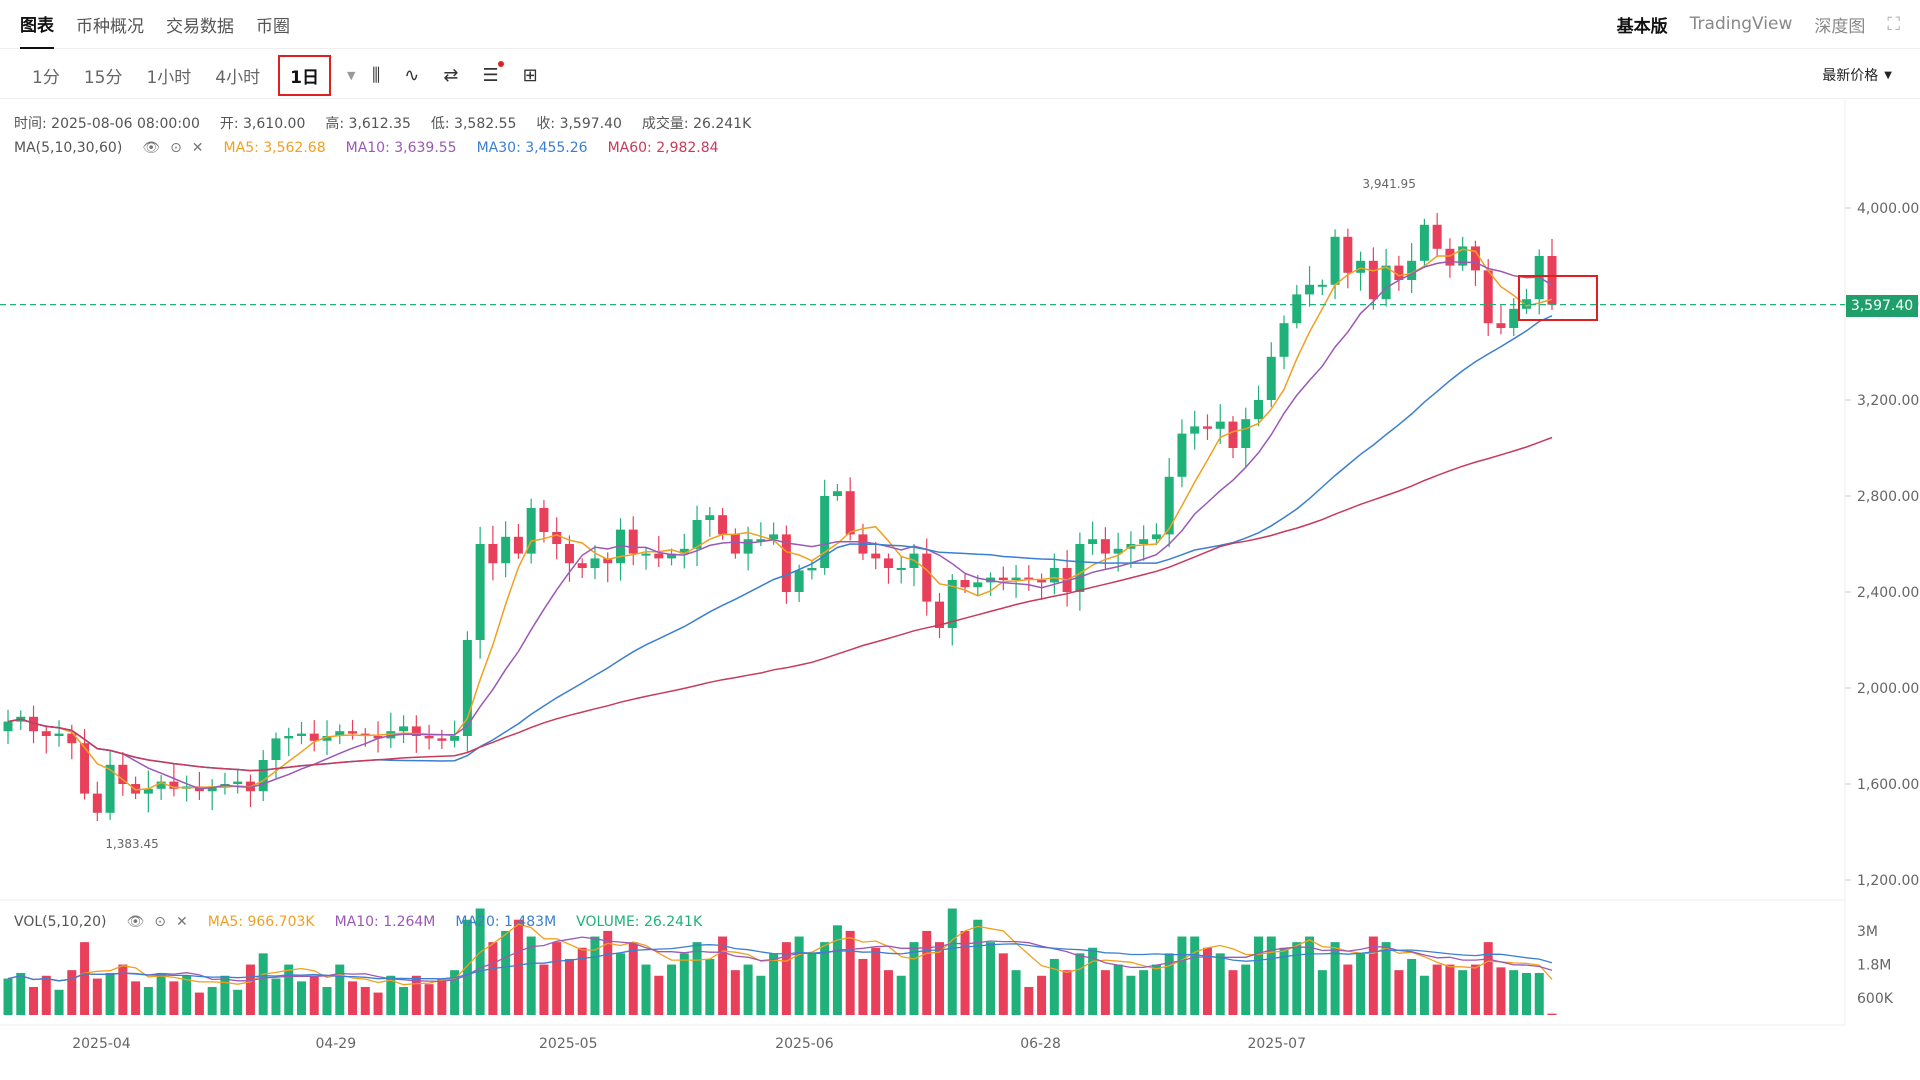  I want to click on vol-settings-icon: ⊙, so click(160, 922).